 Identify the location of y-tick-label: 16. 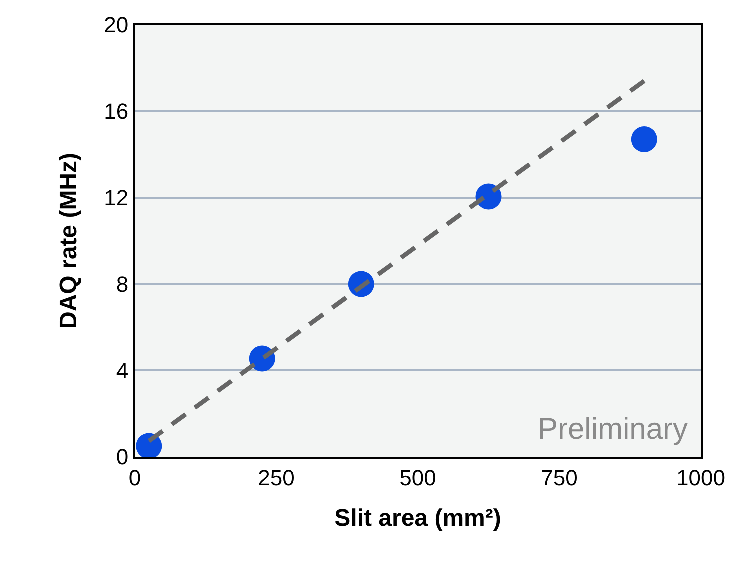
(116, 111).